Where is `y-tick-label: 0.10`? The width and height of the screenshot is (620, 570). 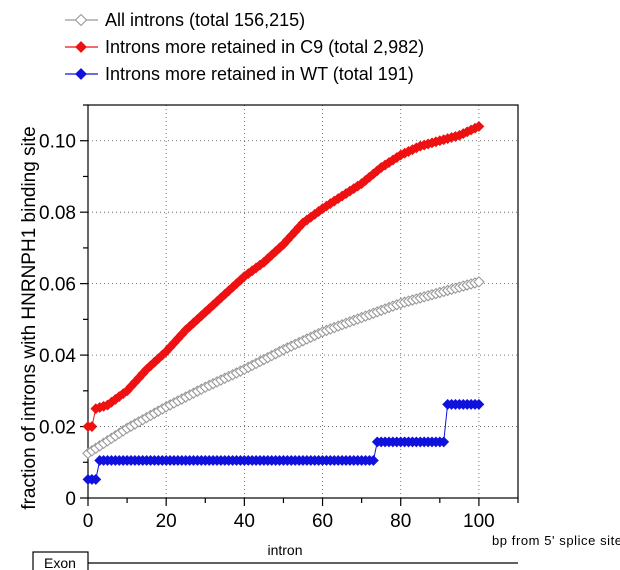
y-tick-label: 0.10 is located at coordinates (57, 142).